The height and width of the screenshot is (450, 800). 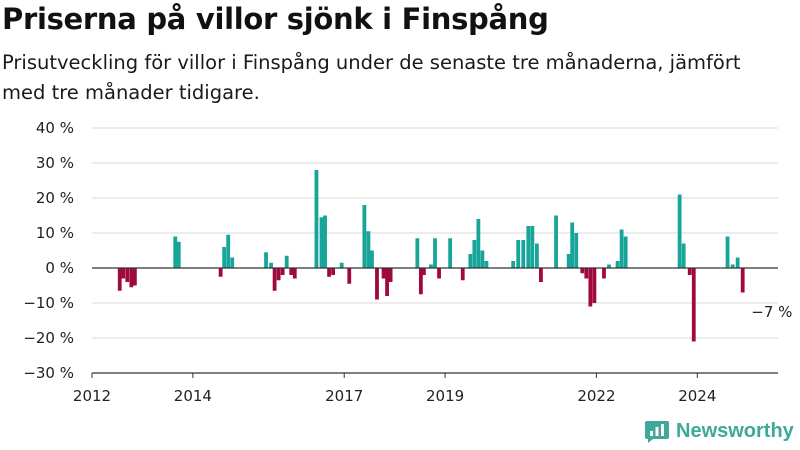 I want to click on last-value-label: −7 %, so click(x=771, y=312).